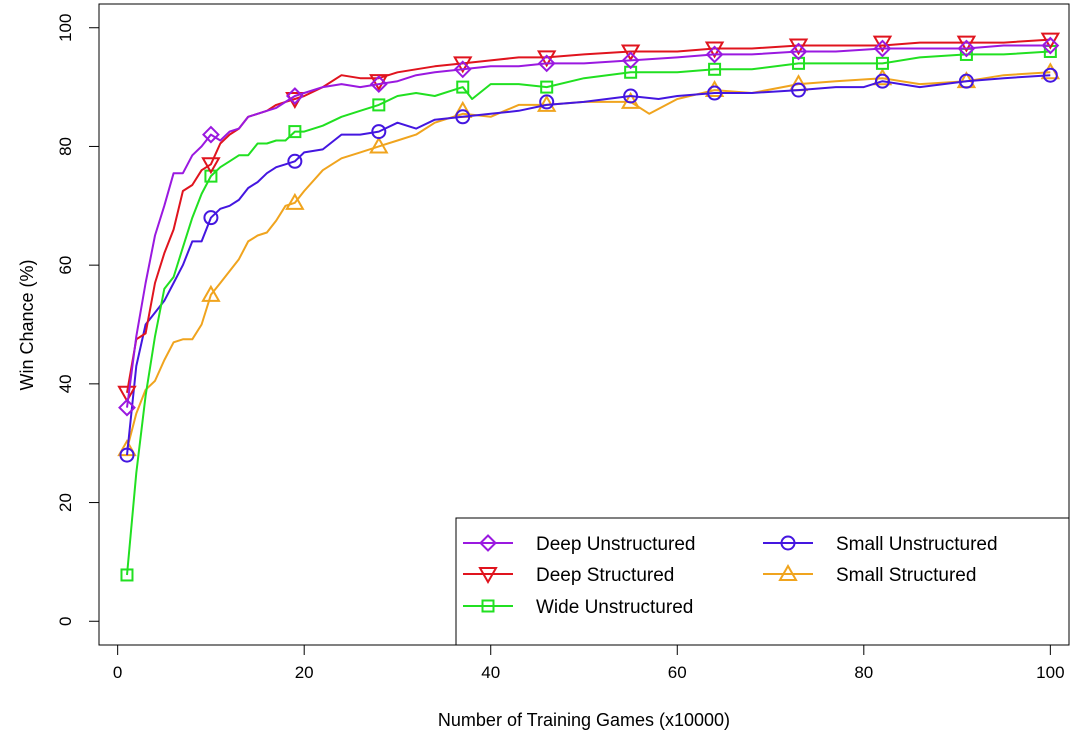 This screenshot has width=1083, height=734. I want to click on x-tick-label: 20, so click(304, 672).